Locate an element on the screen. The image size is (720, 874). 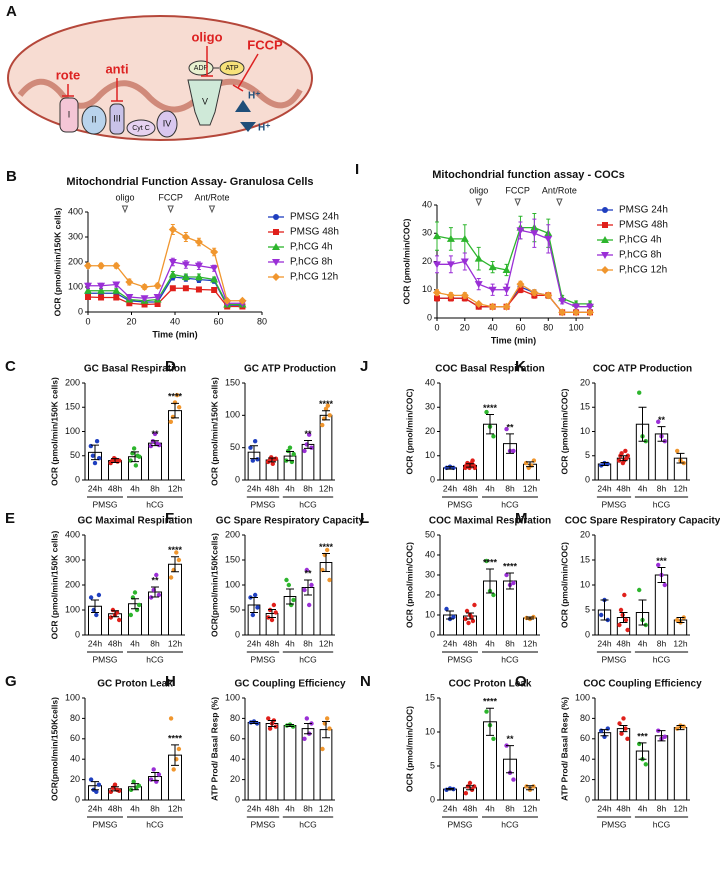
substrate-label: ADP is located at coordinates (201, 68).